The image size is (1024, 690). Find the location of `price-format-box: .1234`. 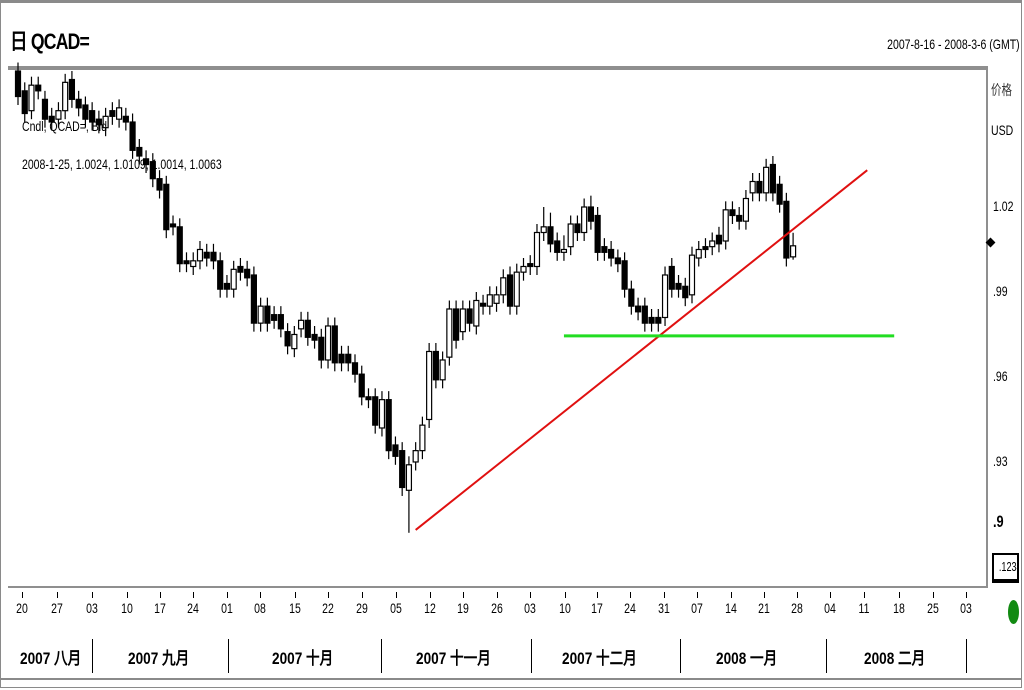

price-format-box: .1234 is located at coordinates (1005, 568).